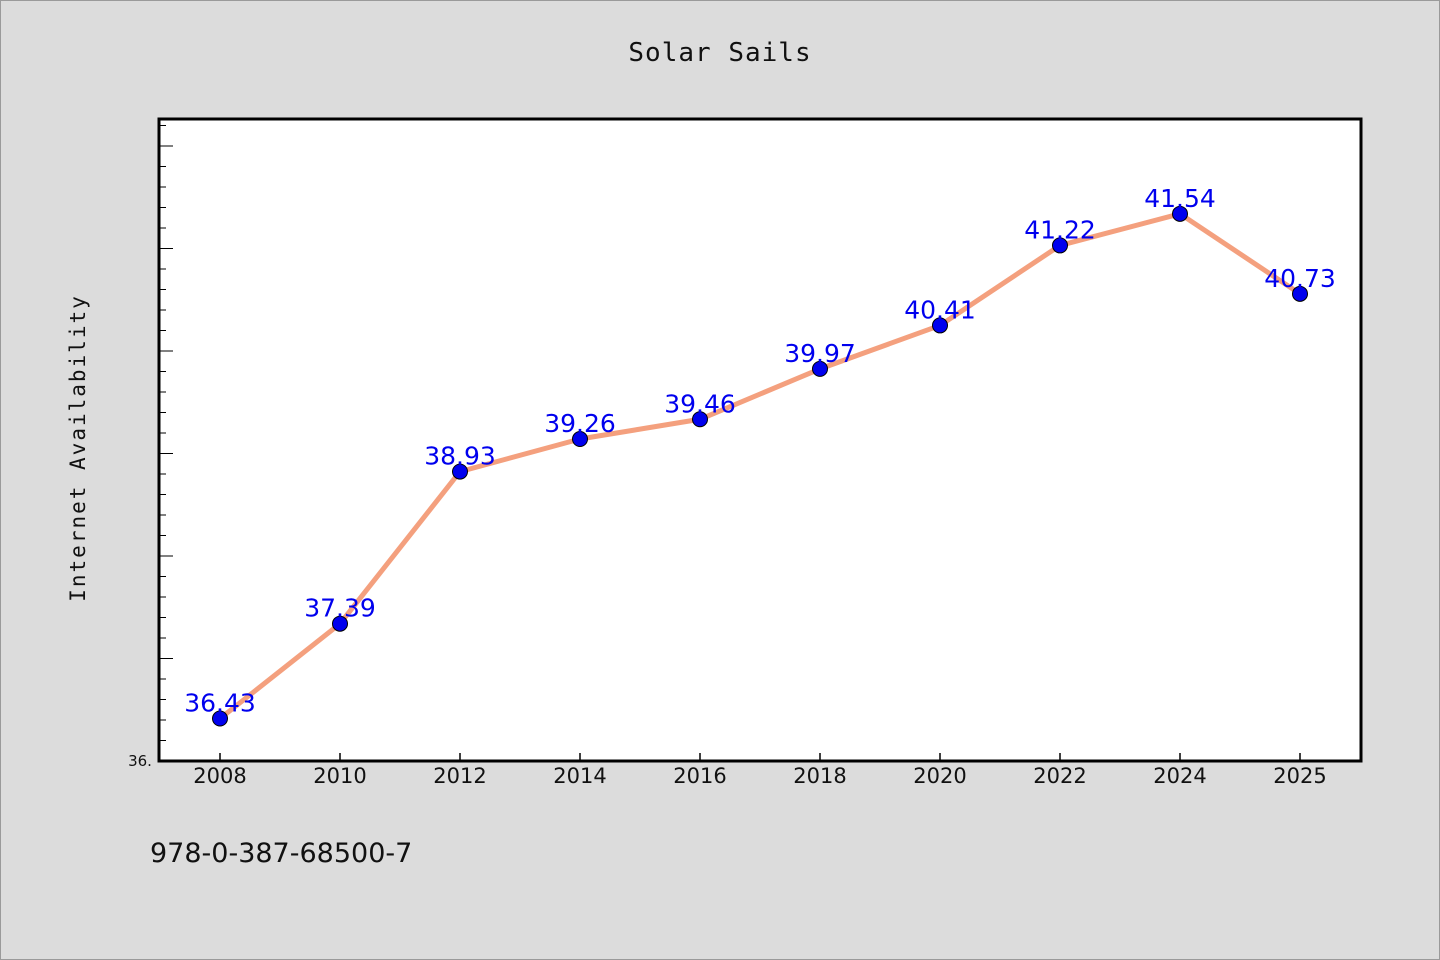 This screenshot has width=1440, height=960. I want to click on data-label: 41.22, so click(1060, 229).